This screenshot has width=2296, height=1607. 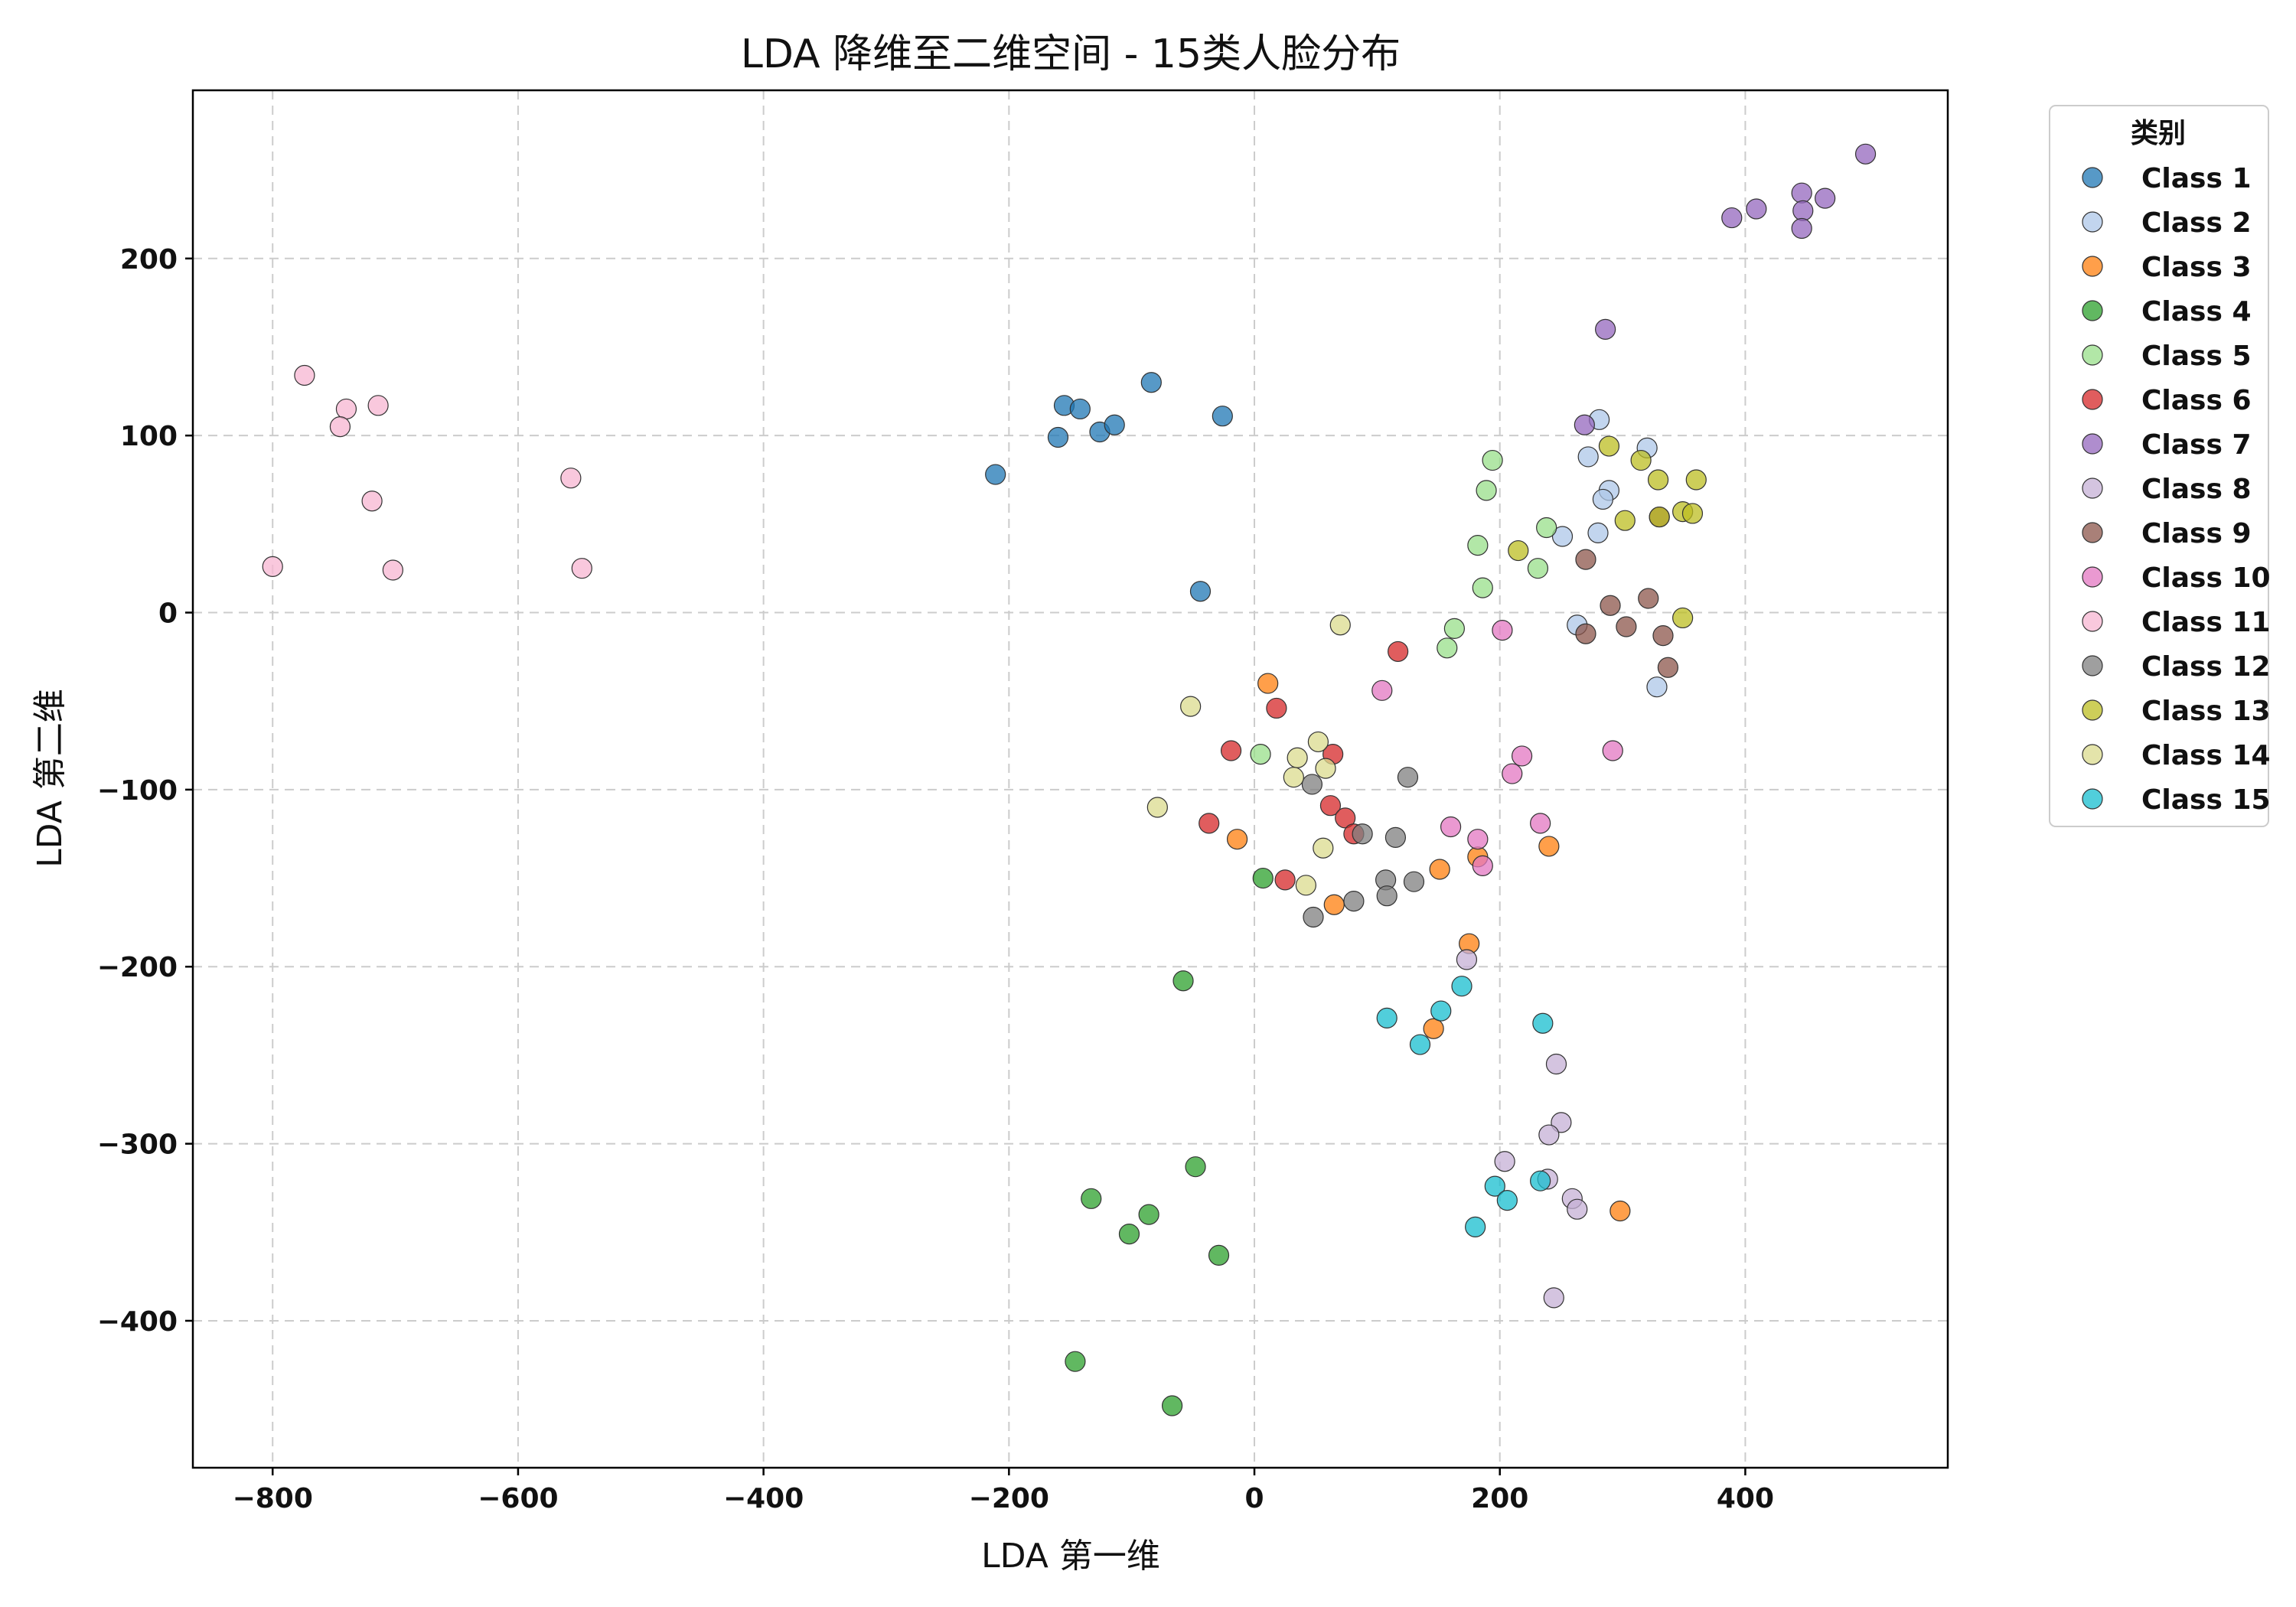 I want to click on y-tick-label: −200, so click(x=137, y=967).